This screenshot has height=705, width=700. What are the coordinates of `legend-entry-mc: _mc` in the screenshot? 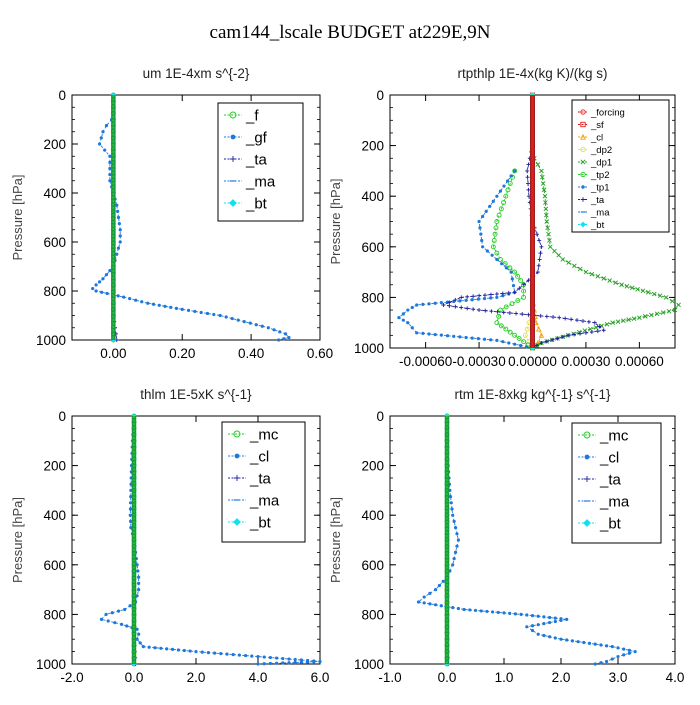 It's located at (603, 435).